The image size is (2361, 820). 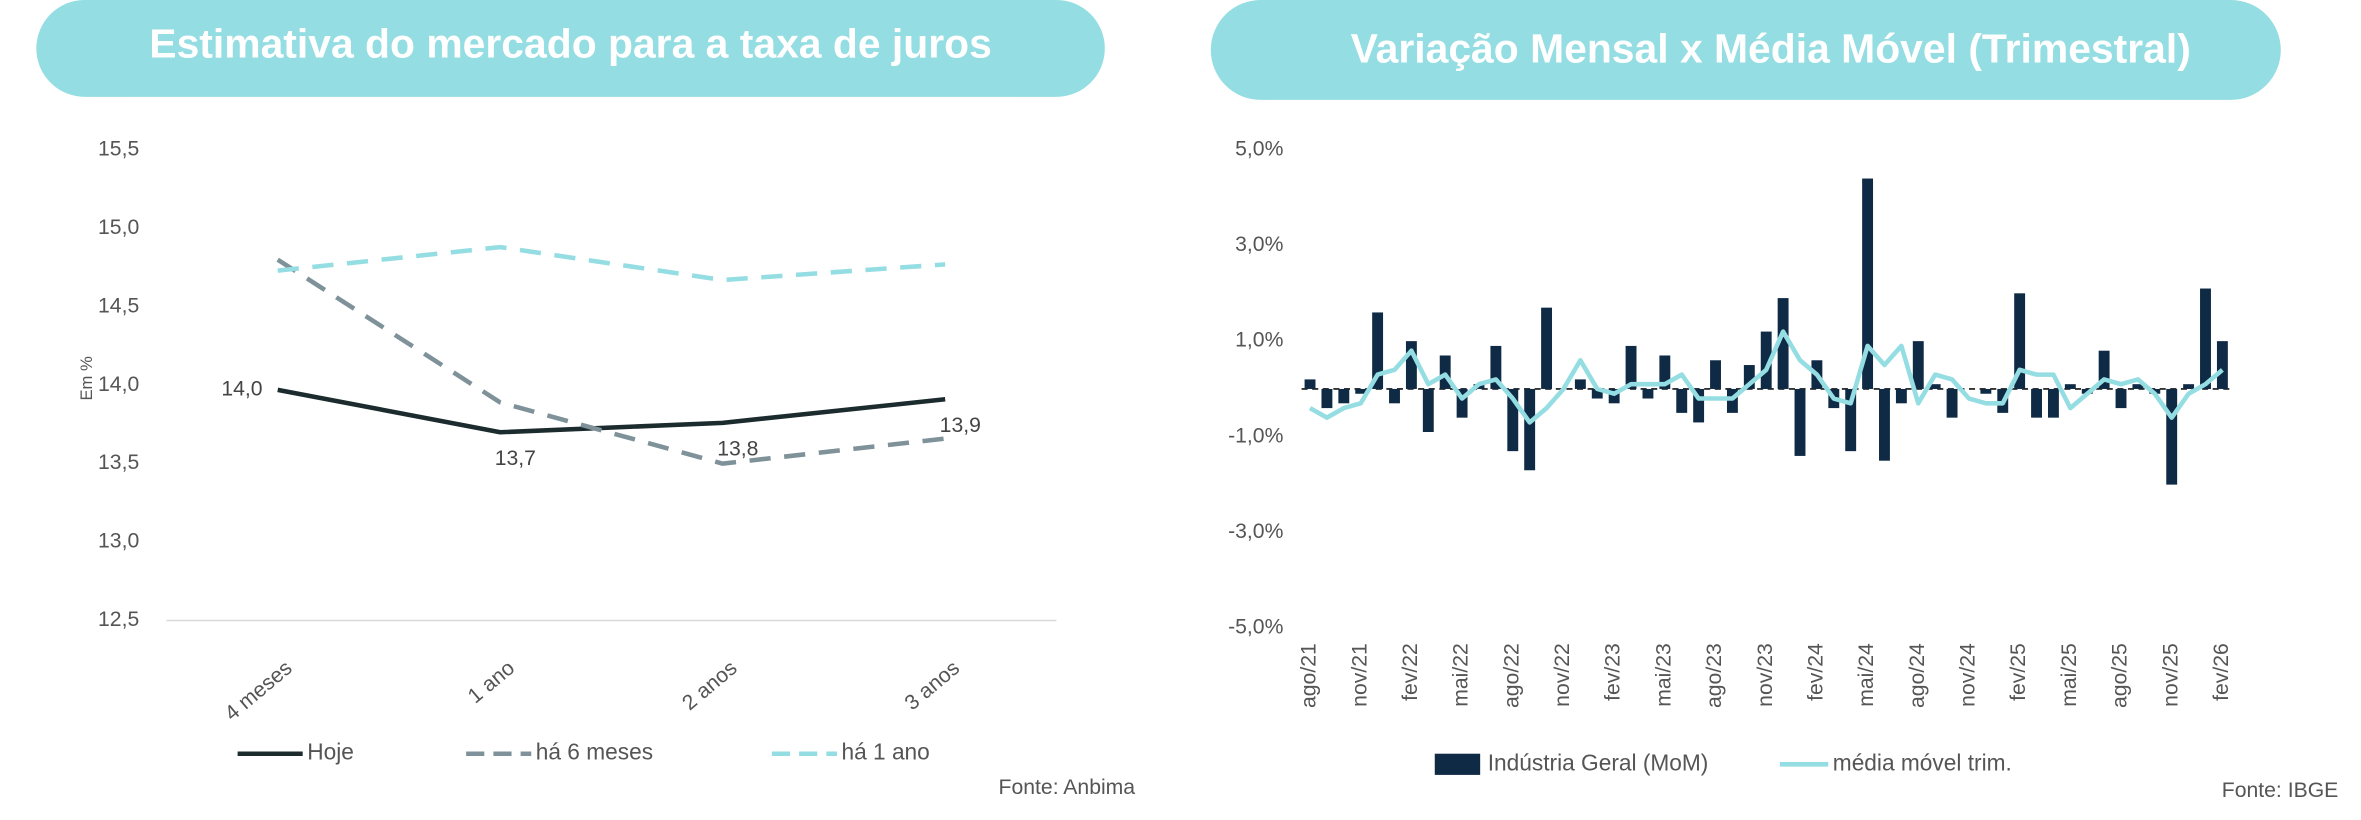 What do you see at coordinates (118, 619) in the screenshot?
I see `y-tick-label: 12,5` at bounding box center [118, 619].